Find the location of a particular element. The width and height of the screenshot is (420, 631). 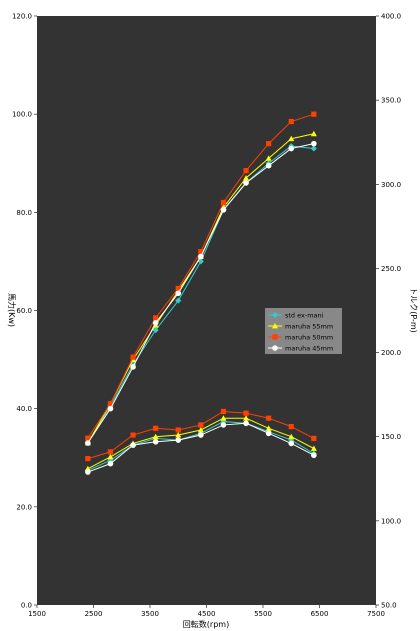

right-tick-label: 350.0 is located at coordinates (391, 101).